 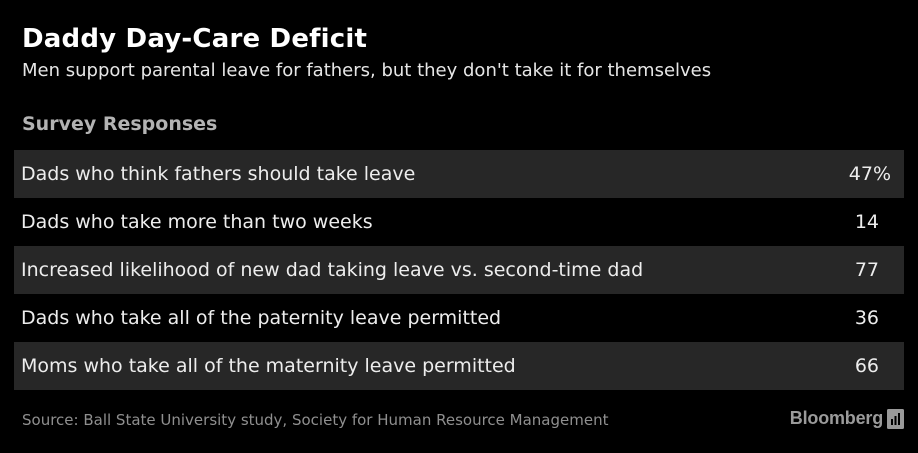 I want to click on row-label: Dads who think fathers should take leave, so click(x=218, y=174).